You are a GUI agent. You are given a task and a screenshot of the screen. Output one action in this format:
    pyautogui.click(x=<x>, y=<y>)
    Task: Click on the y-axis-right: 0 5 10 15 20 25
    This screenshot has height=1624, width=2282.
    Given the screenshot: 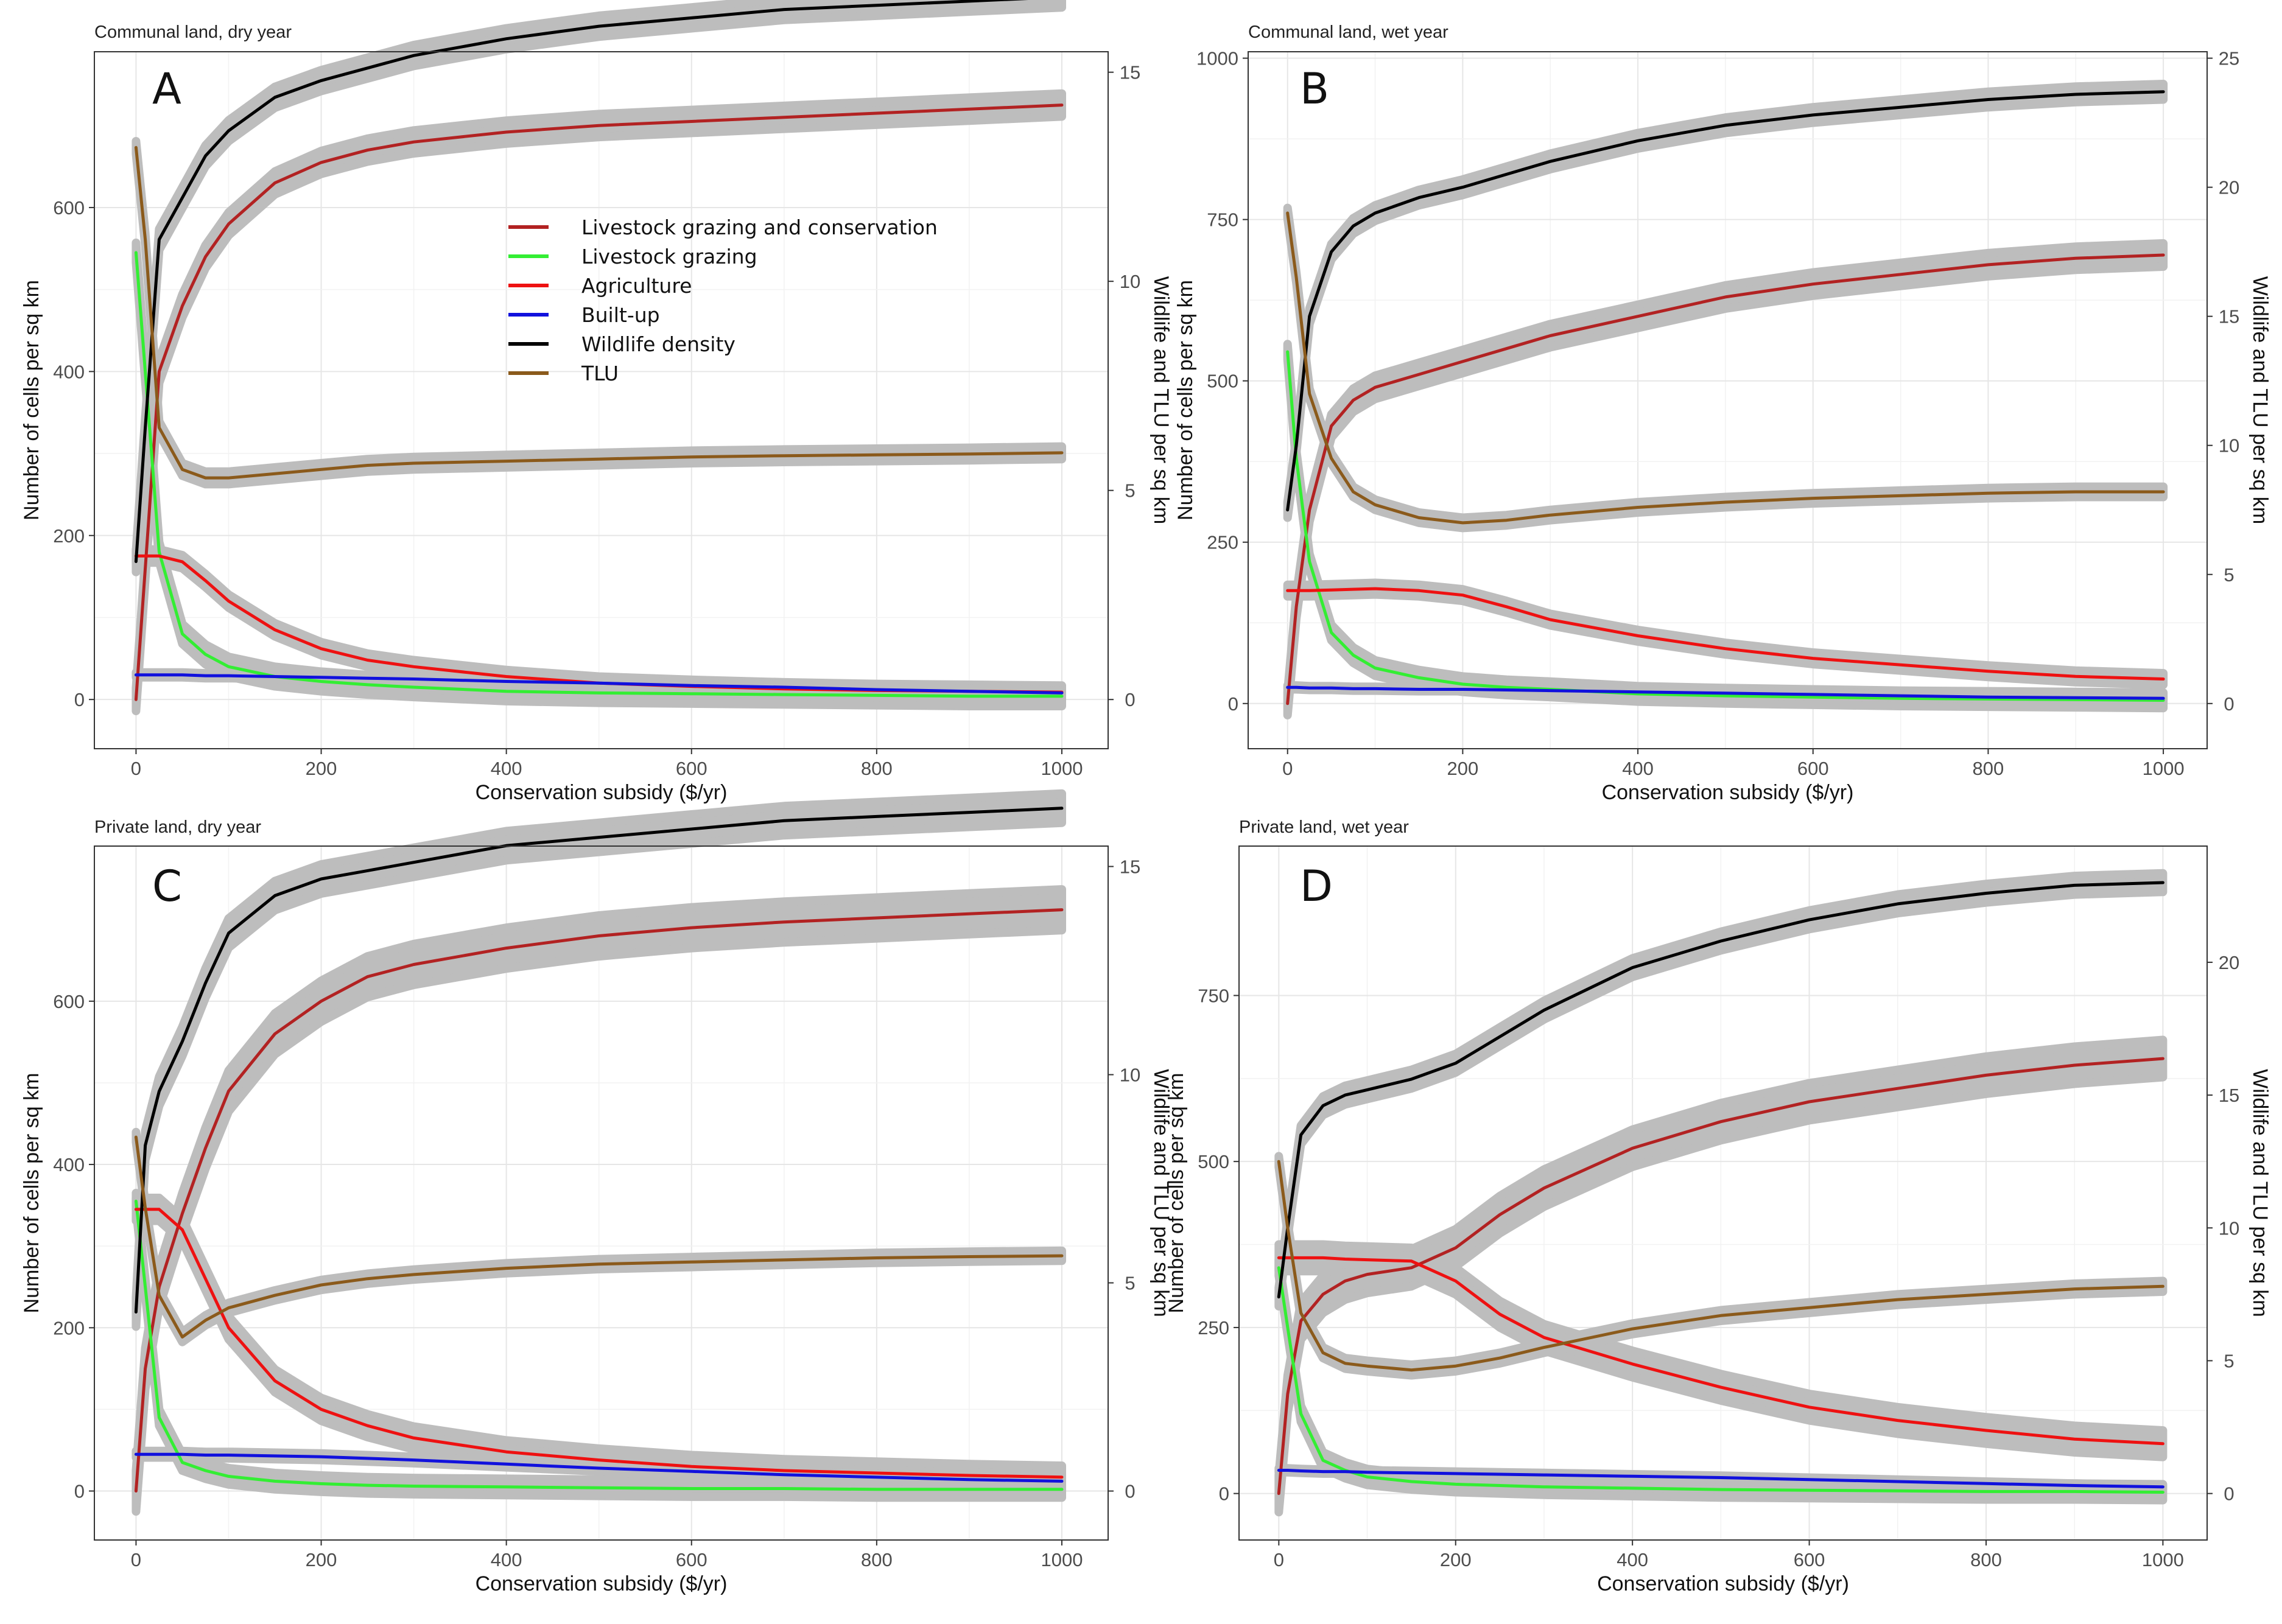 What is the action you would take?
    pyautogui.click(x=2223, y=381)
    